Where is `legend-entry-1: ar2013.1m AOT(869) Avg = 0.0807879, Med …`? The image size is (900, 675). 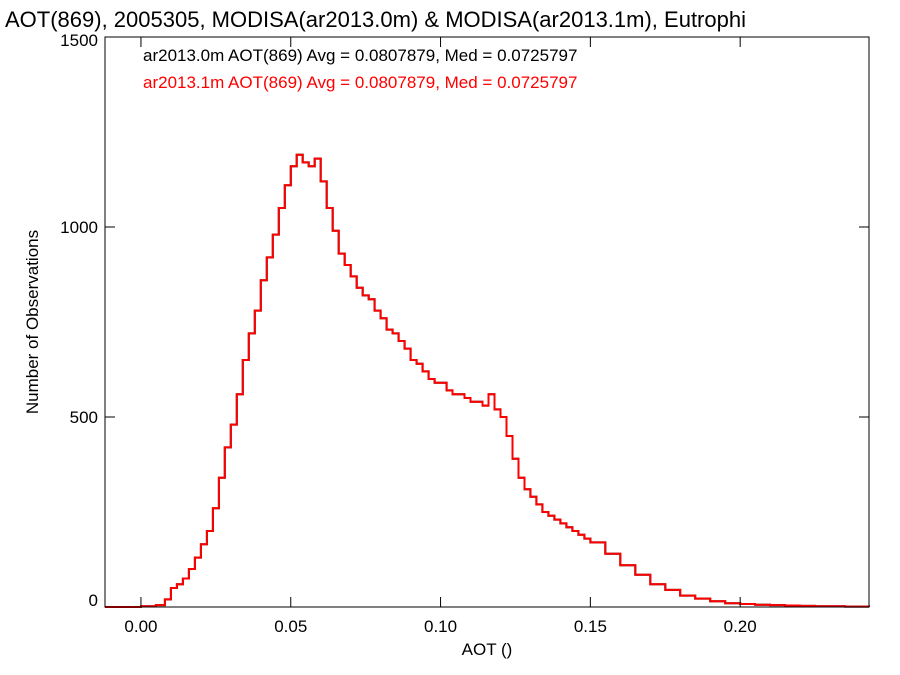
legend-entry-1: ar2013.1m AOT(869) Avg = 0.0807879, Med … is located at coordinates (360, 82).